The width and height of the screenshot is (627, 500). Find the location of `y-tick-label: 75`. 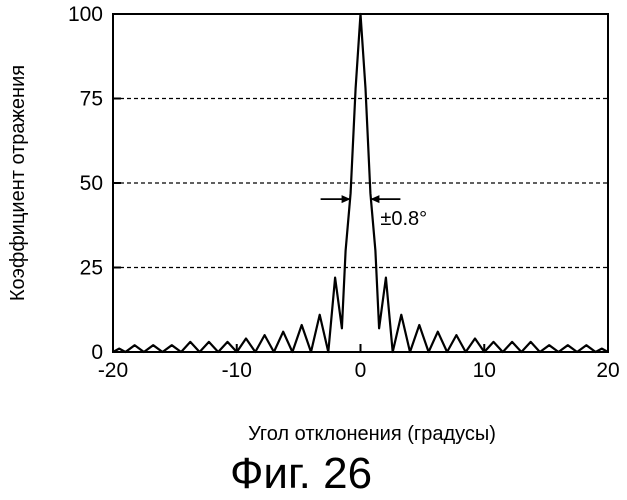

y-tick-label: 75 is located at coordinates (91, 99).